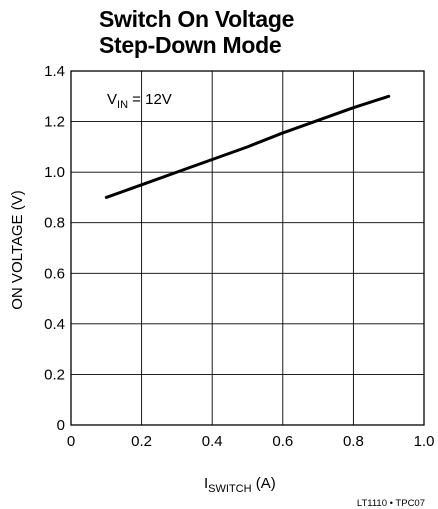 This screenshot has height=509, width=438. I want to click on y-tick-label: 0.6, so click(54, 273).